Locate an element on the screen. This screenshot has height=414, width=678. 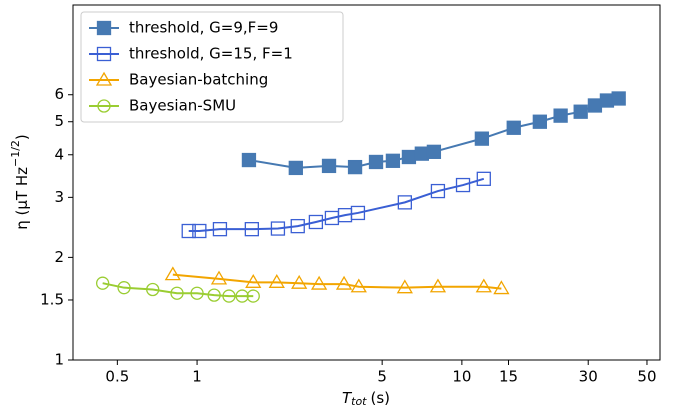
legend-label: threshold, G=15, F=1 is located at coordinates (211, 54).